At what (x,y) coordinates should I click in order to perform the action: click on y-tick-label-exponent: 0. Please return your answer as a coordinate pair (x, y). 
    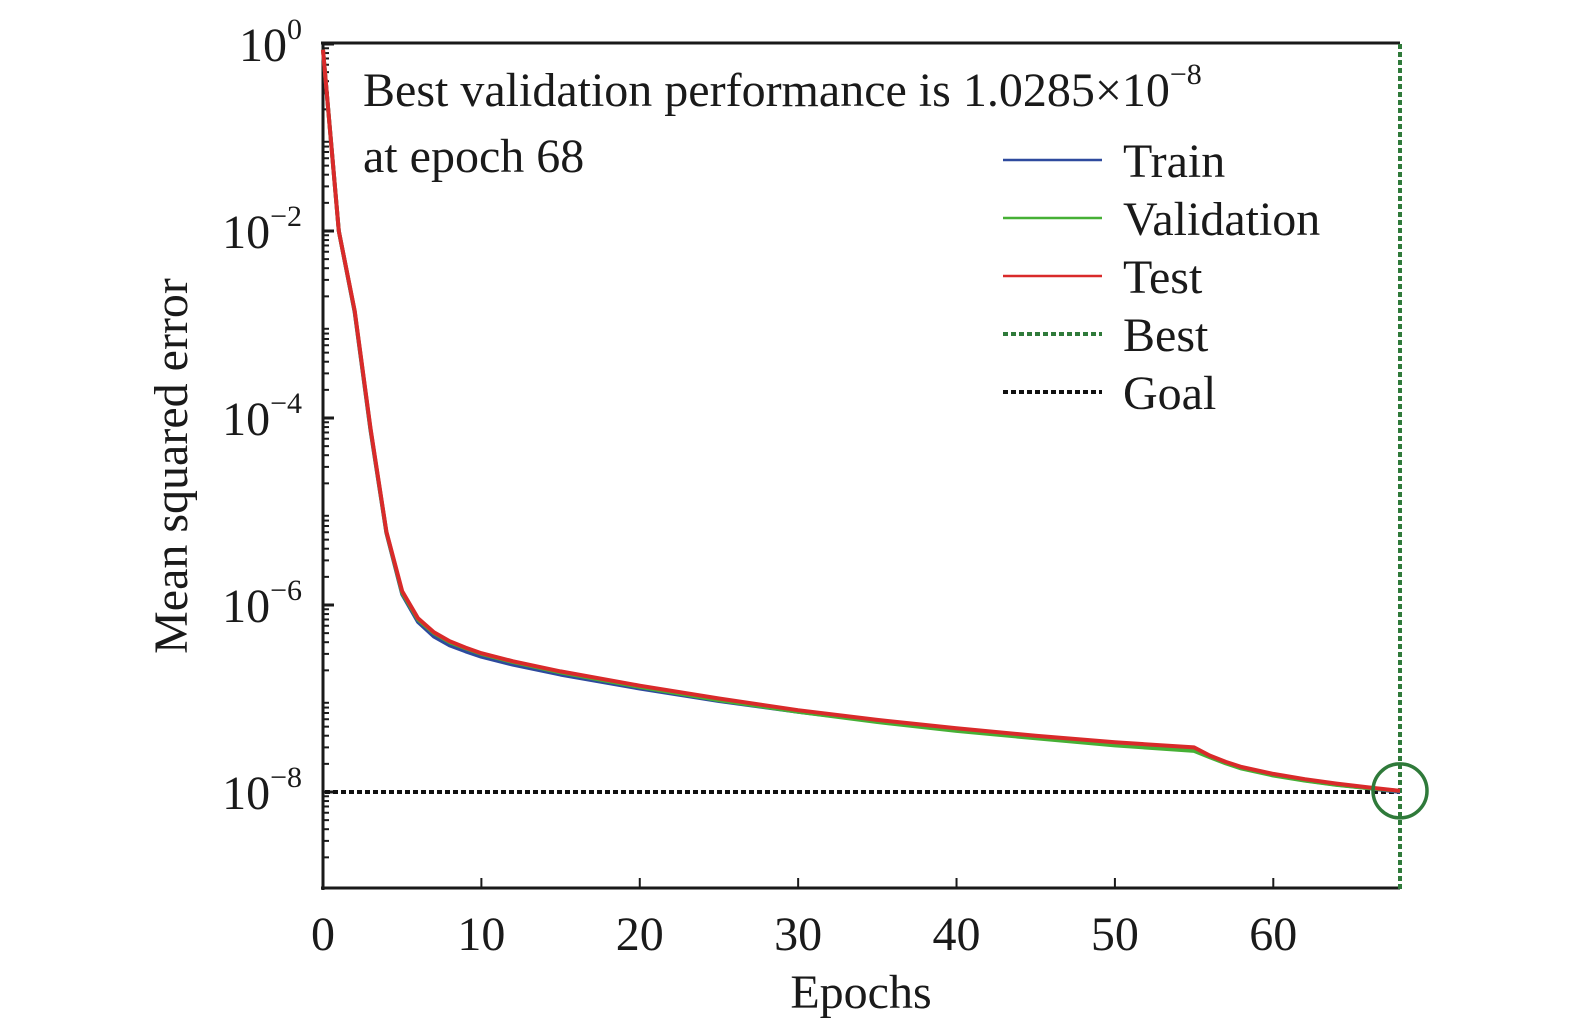
    Looking at the image, I should click on (294, 29).